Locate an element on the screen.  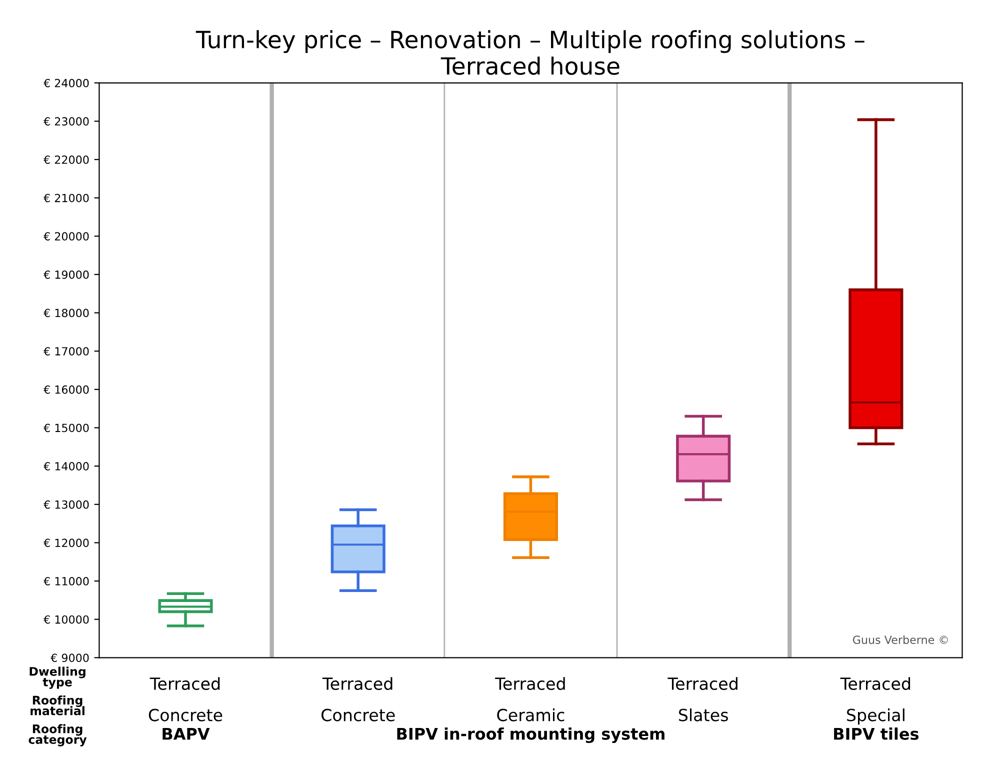
text: BIPV in-roof mounting system is located at coordinates (530, 735).